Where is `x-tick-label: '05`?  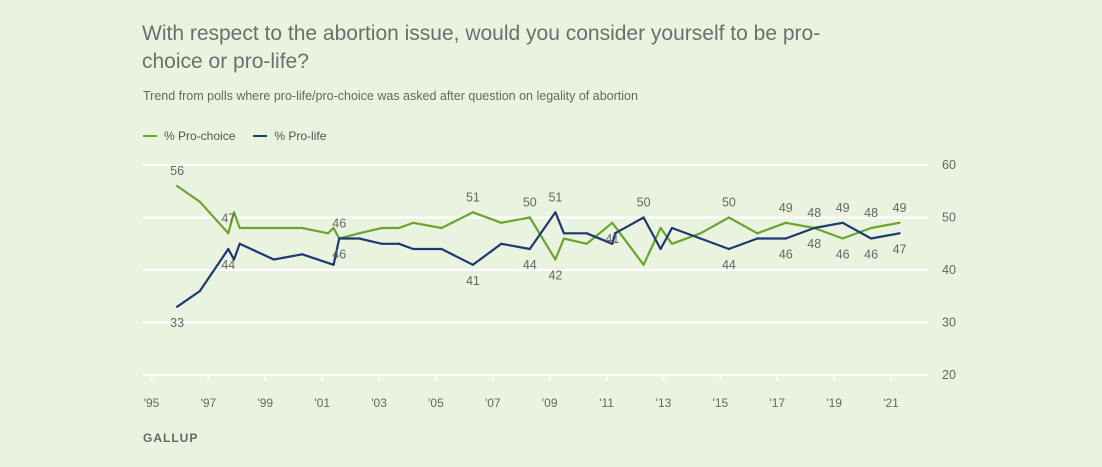
x-tick-label: '05 is located at coordinates (436, 403).